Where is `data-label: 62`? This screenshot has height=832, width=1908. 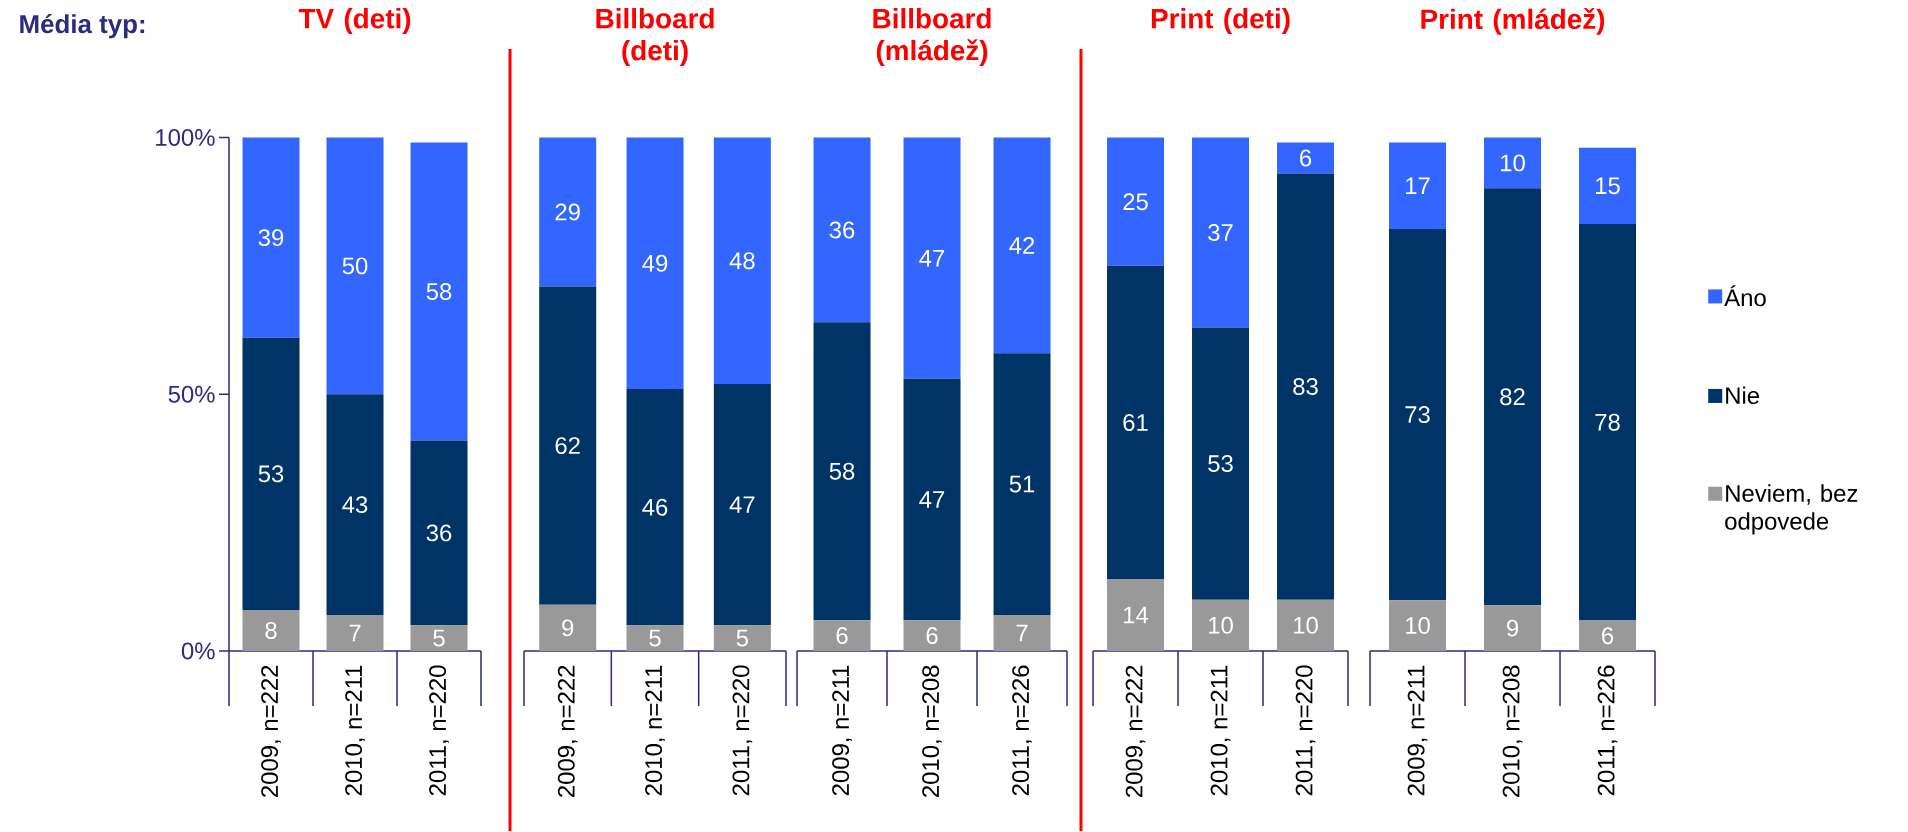 data-label: 62 is located at coordinates (567, 445).